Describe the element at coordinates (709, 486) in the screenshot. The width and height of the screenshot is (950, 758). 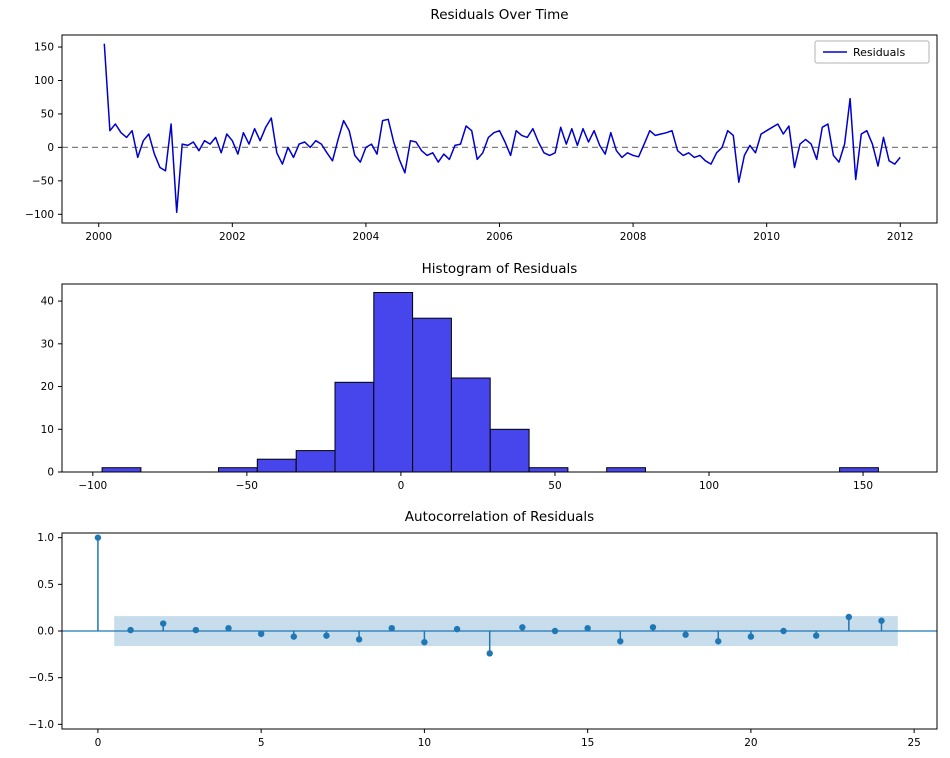
I see `x-tick-label: 100` at that location.